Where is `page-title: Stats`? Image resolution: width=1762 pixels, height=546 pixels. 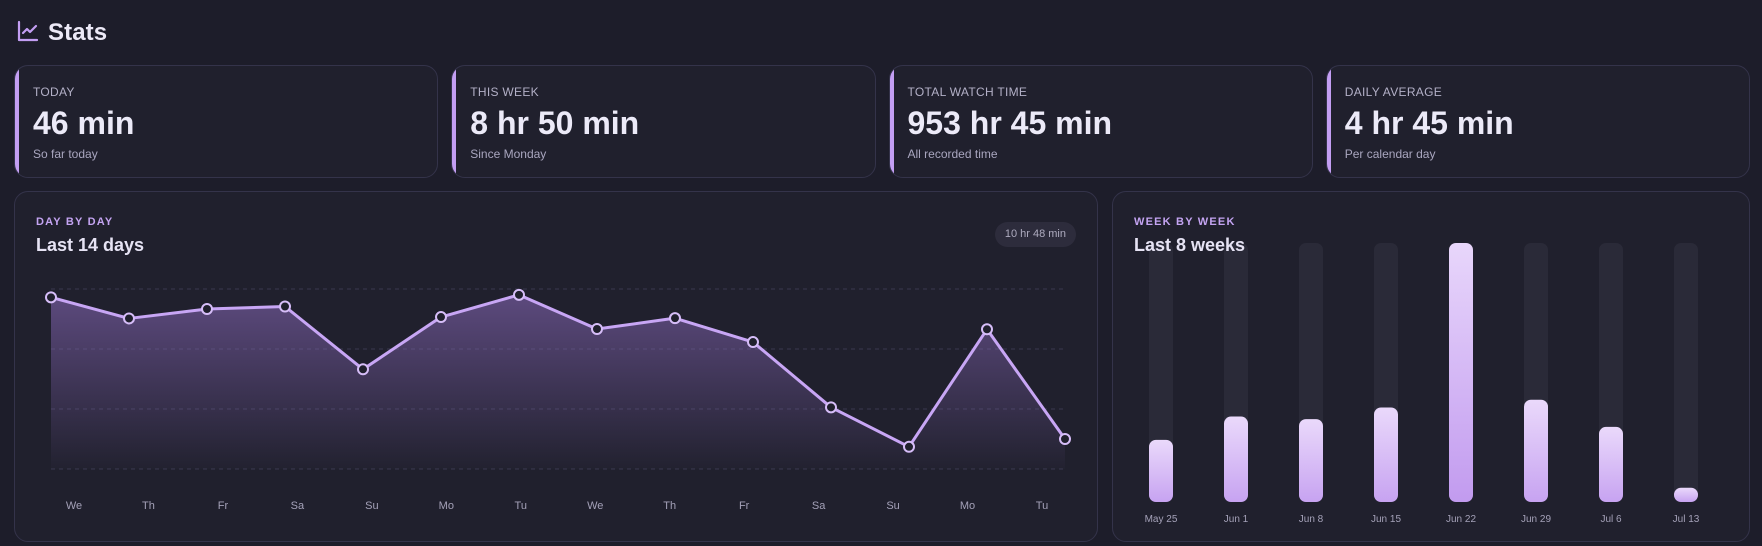 page-title: Stats is located at coordinates (78, 32).